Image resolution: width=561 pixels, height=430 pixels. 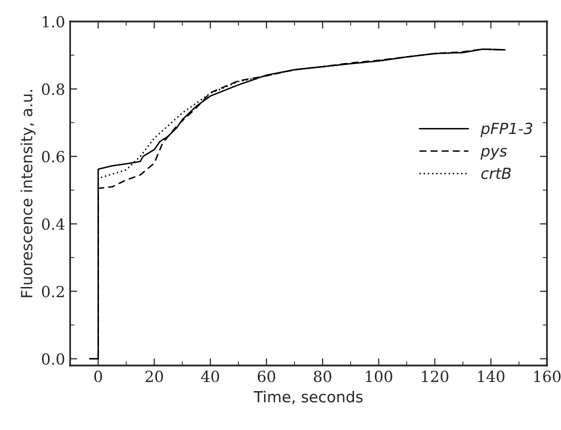 I want to click on legend-label: pFP1-3, so click(x=506, y=130).